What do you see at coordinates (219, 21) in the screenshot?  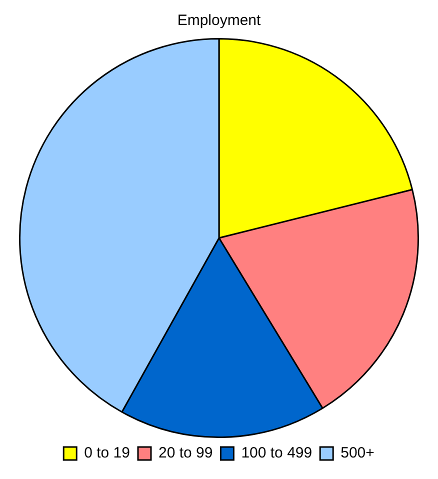 I see `chart-title: Employment` at bounding box center [219, 21].